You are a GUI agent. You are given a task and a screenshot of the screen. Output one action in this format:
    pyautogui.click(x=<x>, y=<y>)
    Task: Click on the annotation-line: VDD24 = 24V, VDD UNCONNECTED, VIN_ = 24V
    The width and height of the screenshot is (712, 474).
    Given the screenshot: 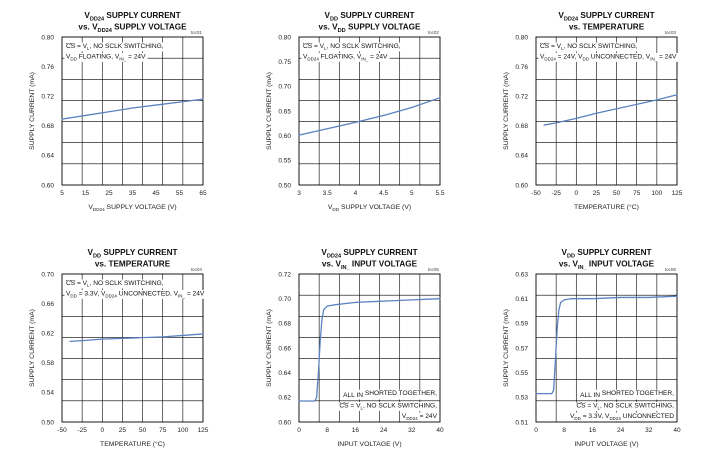 What is the action you would take?
    pyautogui.click(x=608, y=58)
    